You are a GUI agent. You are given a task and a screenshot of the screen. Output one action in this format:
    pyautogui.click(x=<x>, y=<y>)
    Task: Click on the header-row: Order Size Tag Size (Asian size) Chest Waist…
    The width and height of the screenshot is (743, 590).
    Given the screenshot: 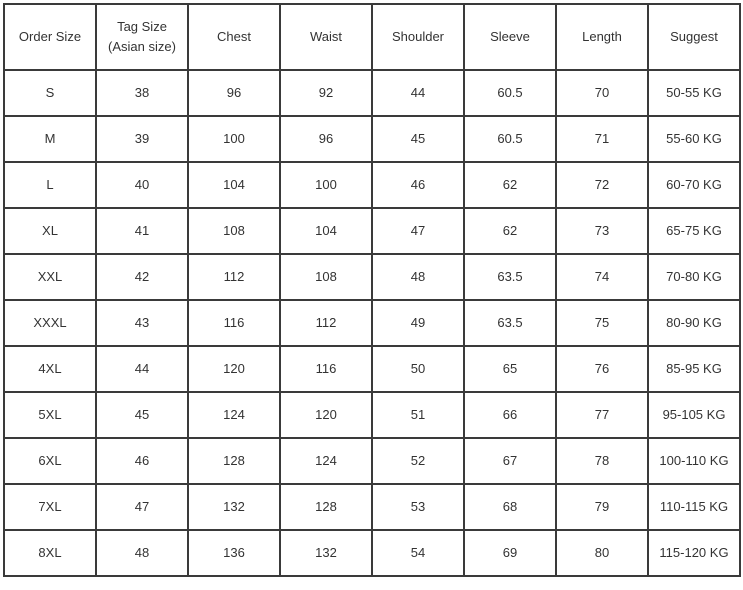 What is the action you would take?
    pyautogui.click(x=372, y=37)
    